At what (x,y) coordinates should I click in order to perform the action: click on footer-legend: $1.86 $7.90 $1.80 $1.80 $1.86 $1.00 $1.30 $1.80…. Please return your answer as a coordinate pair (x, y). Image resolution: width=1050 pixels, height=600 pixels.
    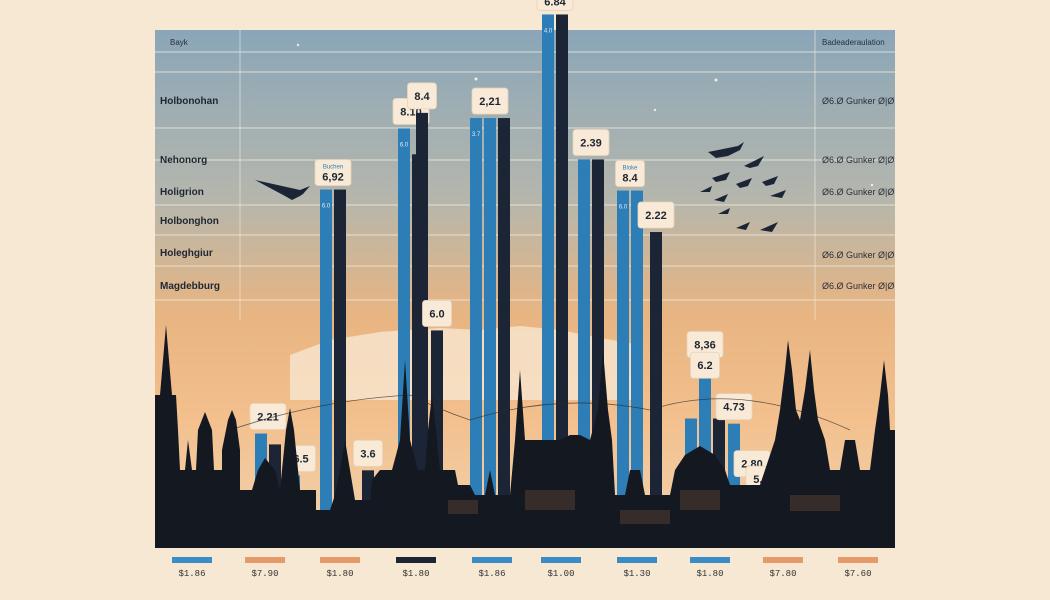
    Looking at the image, I should click on (525, 568).